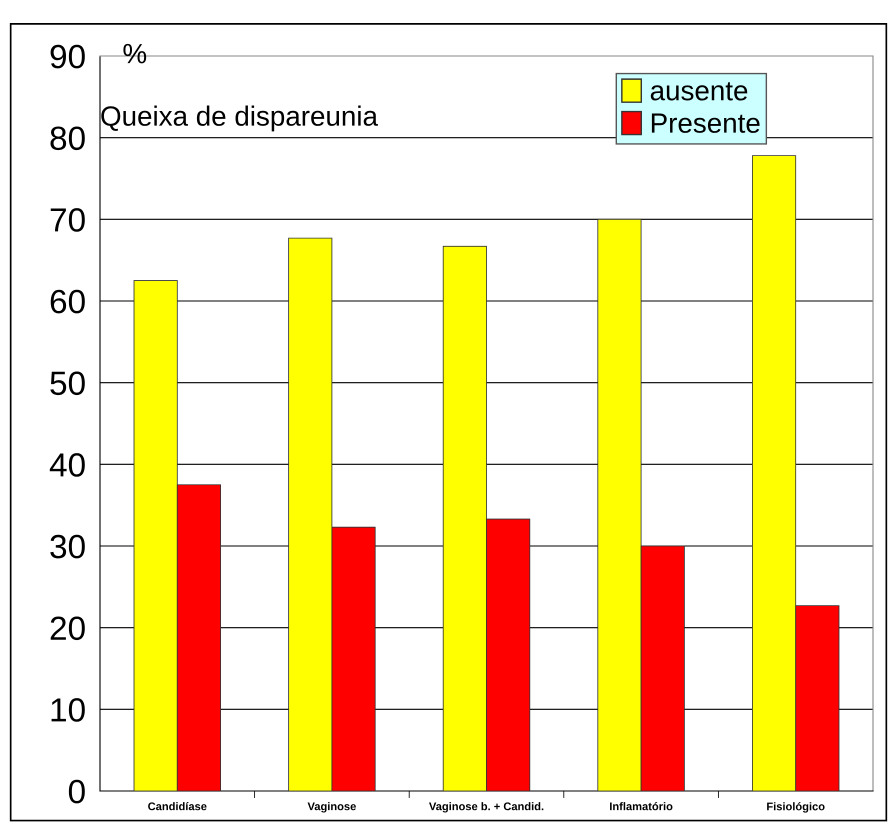 The image size is (889, 823). Describe the element at coordinates (486, 807) in the screenshot. I see `x-tick-label: Vaginose b. + Candid.` at that location.